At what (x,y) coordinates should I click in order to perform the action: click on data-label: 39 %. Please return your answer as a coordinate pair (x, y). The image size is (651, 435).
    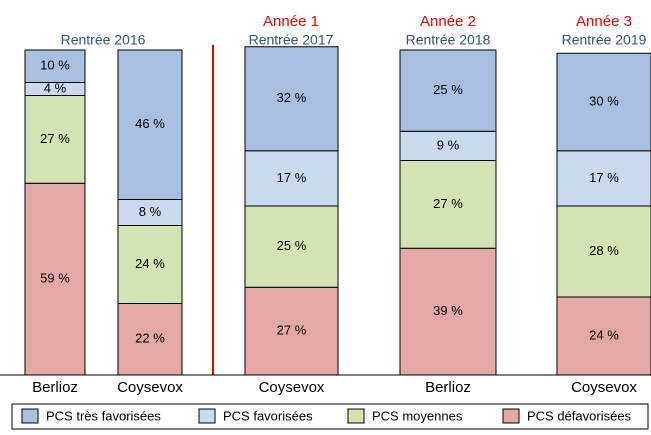
    Looking at the image, I should click on (448, 310).